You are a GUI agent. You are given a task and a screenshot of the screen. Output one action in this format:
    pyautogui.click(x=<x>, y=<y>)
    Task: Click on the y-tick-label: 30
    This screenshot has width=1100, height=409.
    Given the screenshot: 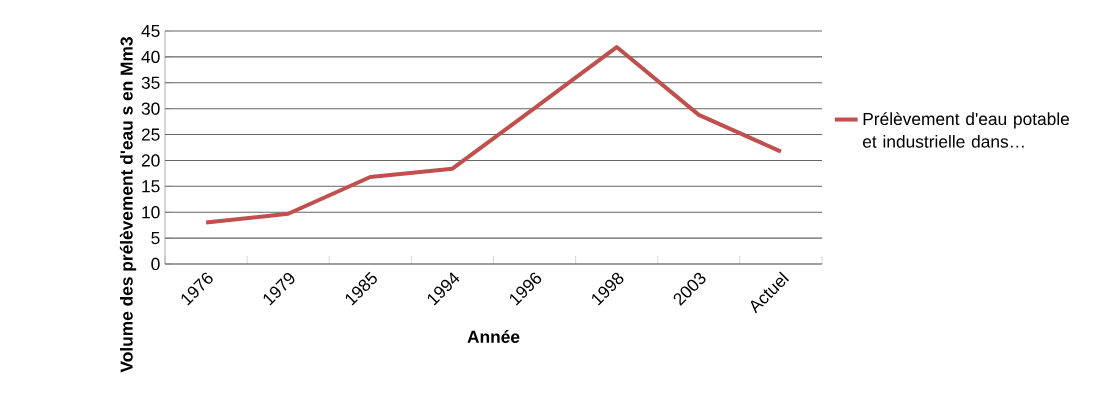 What is the action you would take?
    pyautogui.click(x=150, y=108)
    